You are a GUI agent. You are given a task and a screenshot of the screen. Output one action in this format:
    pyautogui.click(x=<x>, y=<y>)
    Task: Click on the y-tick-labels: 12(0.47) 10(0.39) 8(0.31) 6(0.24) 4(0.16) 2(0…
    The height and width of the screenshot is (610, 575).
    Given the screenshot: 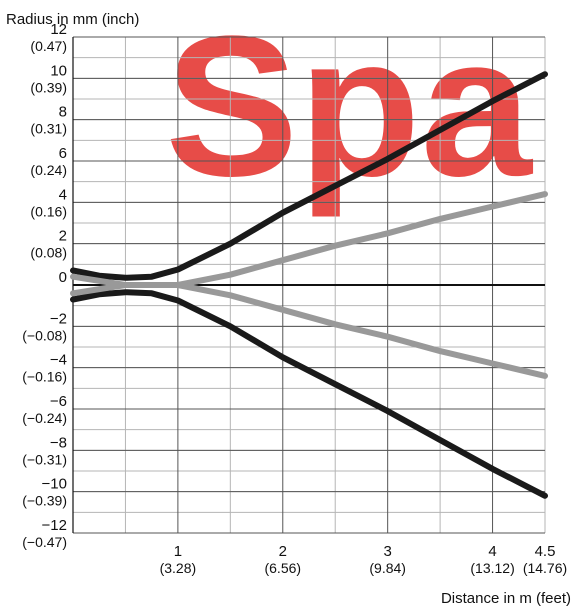 What is the action you would take?
    pyautogui.click(x=44, y=285)
    